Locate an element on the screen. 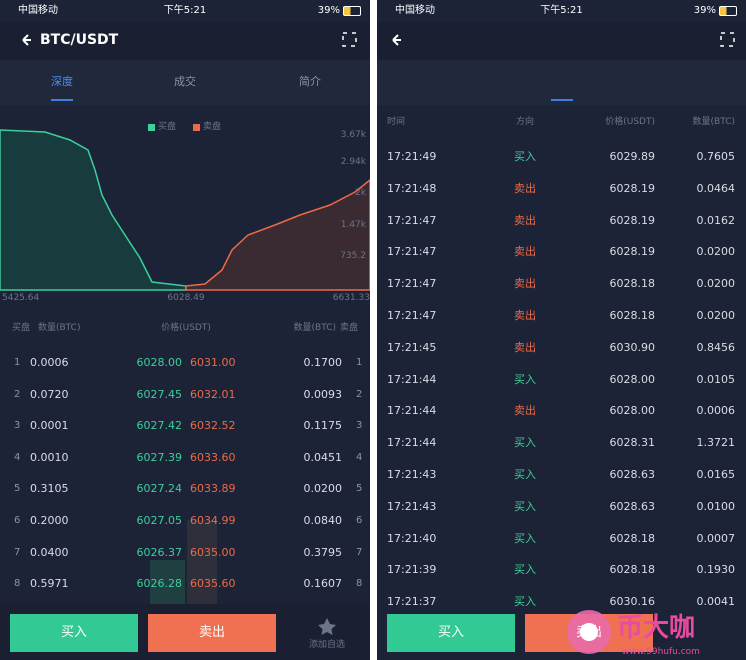 The height and width of the screenshot is (660, 746). battery: 39% is located at coordinates (328, 10).